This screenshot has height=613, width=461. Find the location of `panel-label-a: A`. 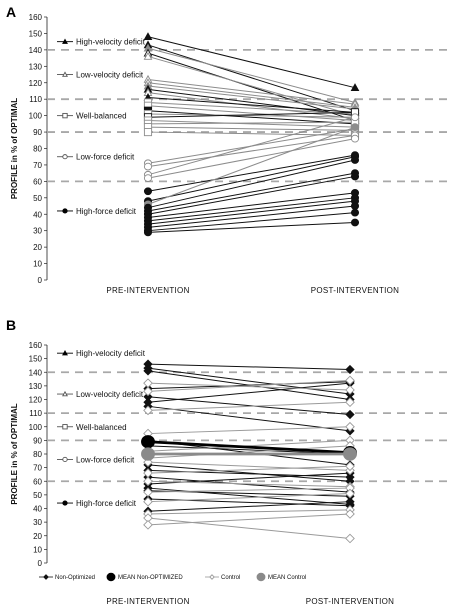

panel-label-a: A is located at coordinates (11, 12).